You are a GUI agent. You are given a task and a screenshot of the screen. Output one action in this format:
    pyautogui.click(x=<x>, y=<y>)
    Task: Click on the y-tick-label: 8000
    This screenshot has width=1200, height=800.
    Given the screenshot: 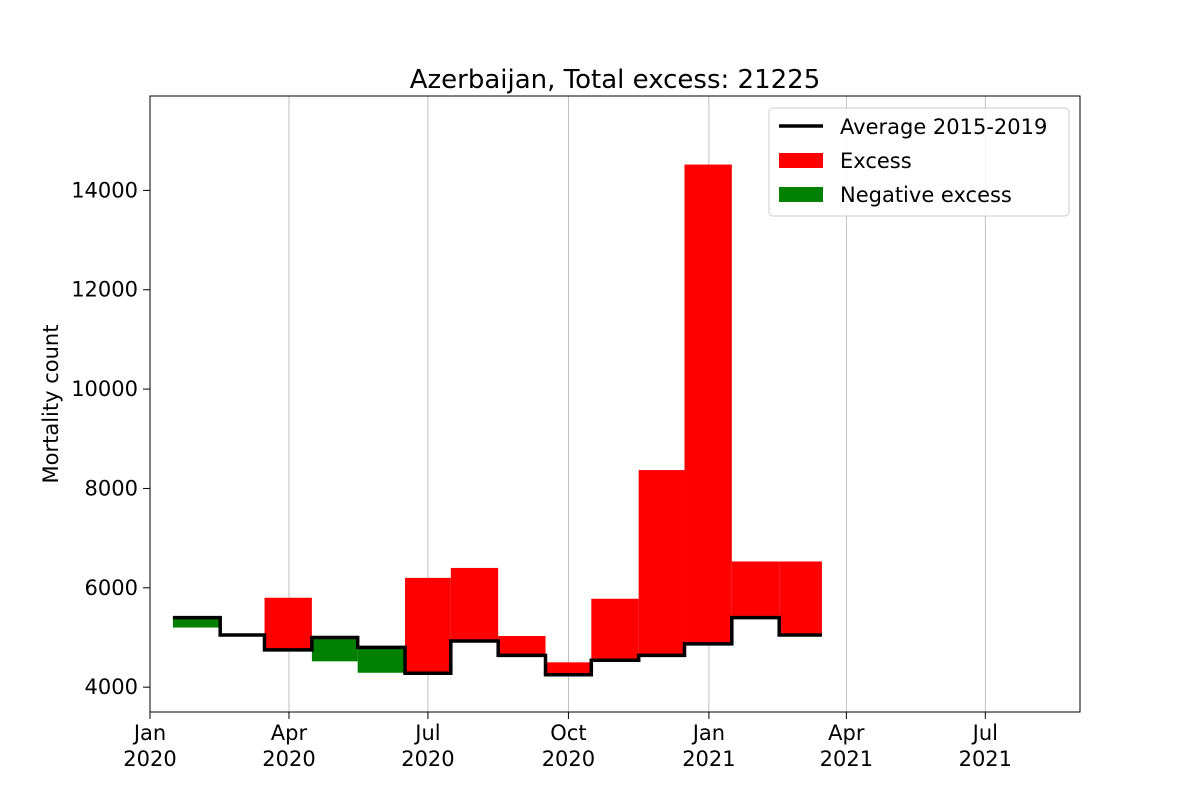 What is the action you would take?
    pyautogui.click(x=111, y=488)
    